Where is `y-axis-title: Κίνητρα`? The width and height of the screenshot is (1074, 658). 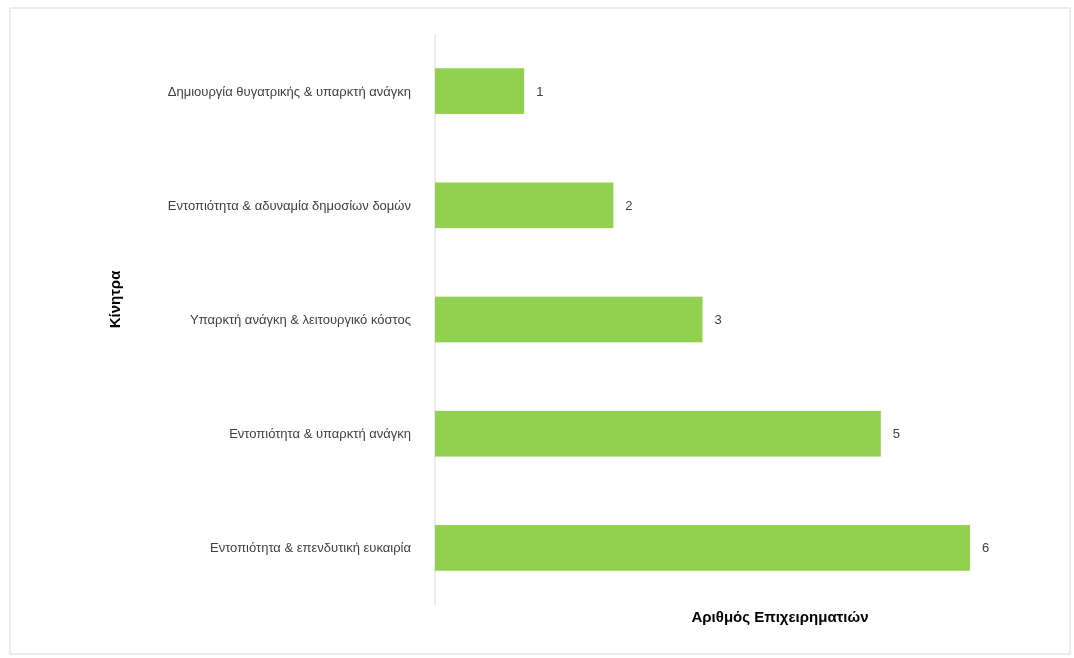 y-axis-title: Κίνητρα is located at coordinates (114, 299).